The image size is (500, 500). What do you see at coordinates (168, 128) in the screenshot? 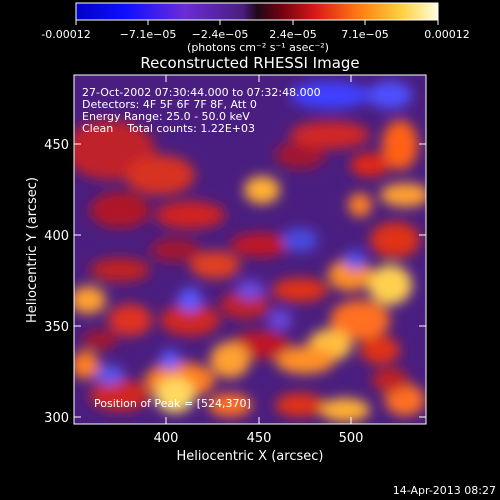
I see `annotation-clean-counts: Clean Total counts: 1.22E+03` at bounding box center [168, 128].